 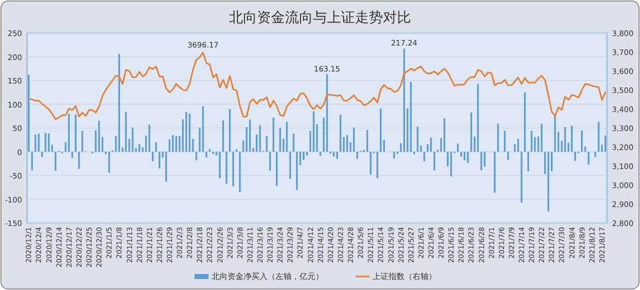 I want to click on legend-label: 上证指数（右轴）, so click(x=404, y=276).